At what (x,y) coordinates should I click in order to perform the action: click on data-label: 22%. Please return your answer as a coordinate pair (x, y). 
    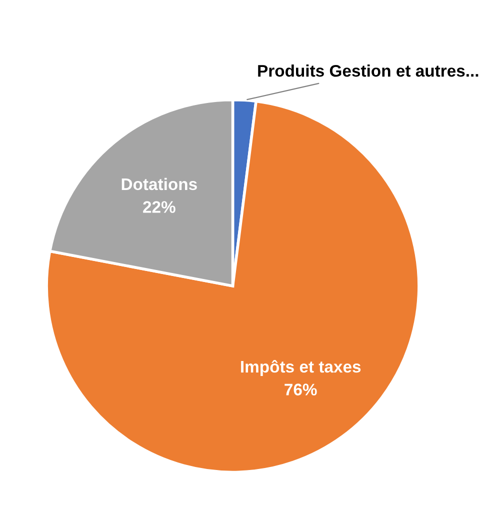
    Looking at the image, I should click on (159, 207).